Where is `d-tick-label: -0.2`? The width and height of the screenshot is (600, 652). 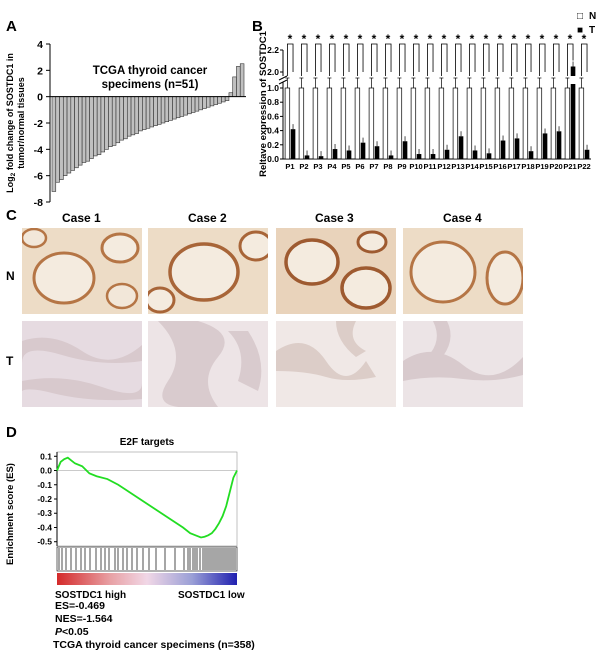 d-tick-label: -0.2 is located at coordinates (44, 499).